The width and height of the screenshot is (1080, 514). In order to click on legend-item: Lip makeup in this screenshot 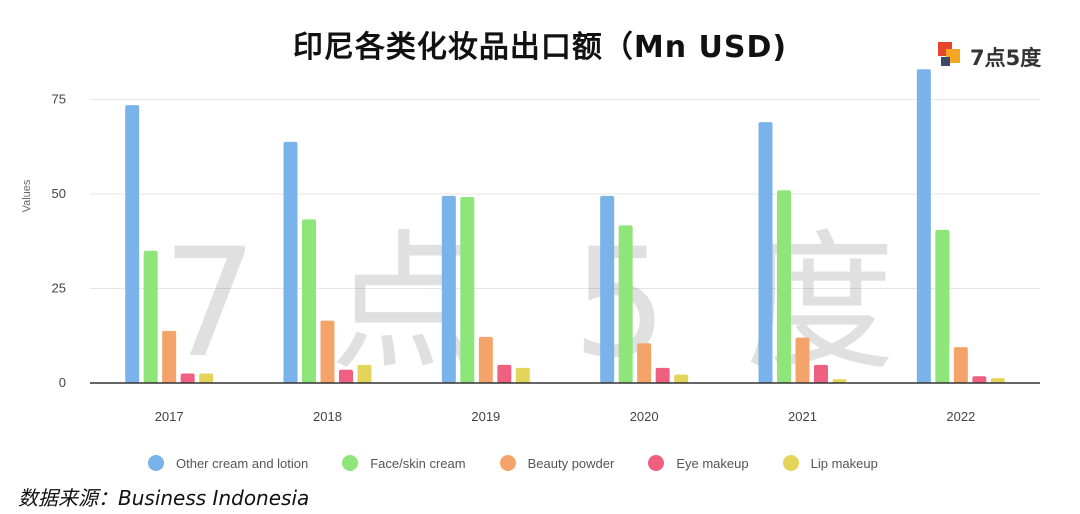, I will do `click(830, 463)`.